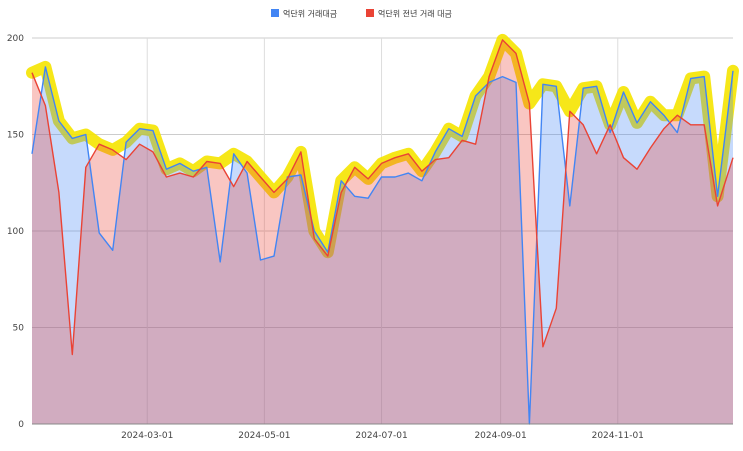 The image size is (743, 451). I want to click on y-tick-label: 150, so click(15, 136).